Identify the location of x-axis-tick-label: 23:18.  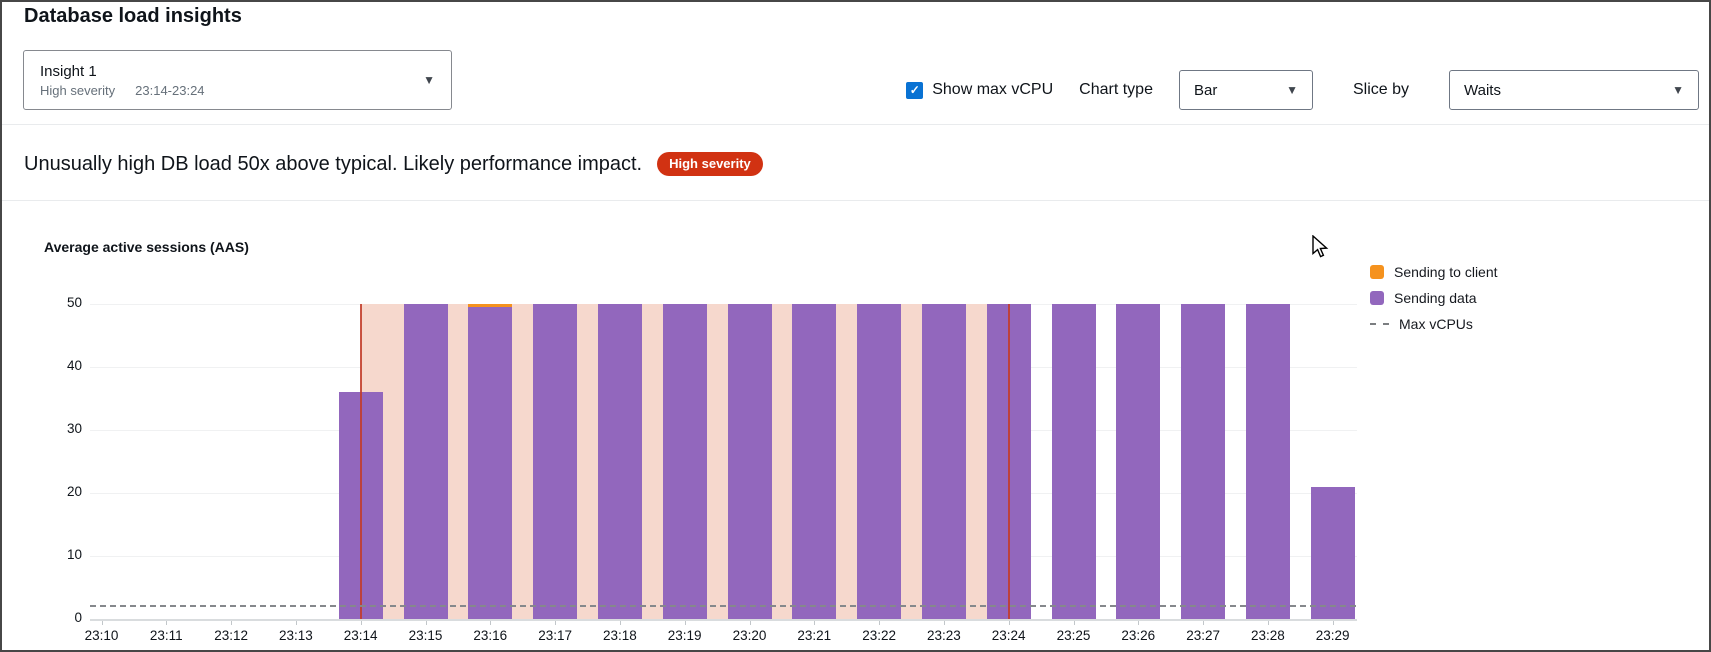
(619, 635).